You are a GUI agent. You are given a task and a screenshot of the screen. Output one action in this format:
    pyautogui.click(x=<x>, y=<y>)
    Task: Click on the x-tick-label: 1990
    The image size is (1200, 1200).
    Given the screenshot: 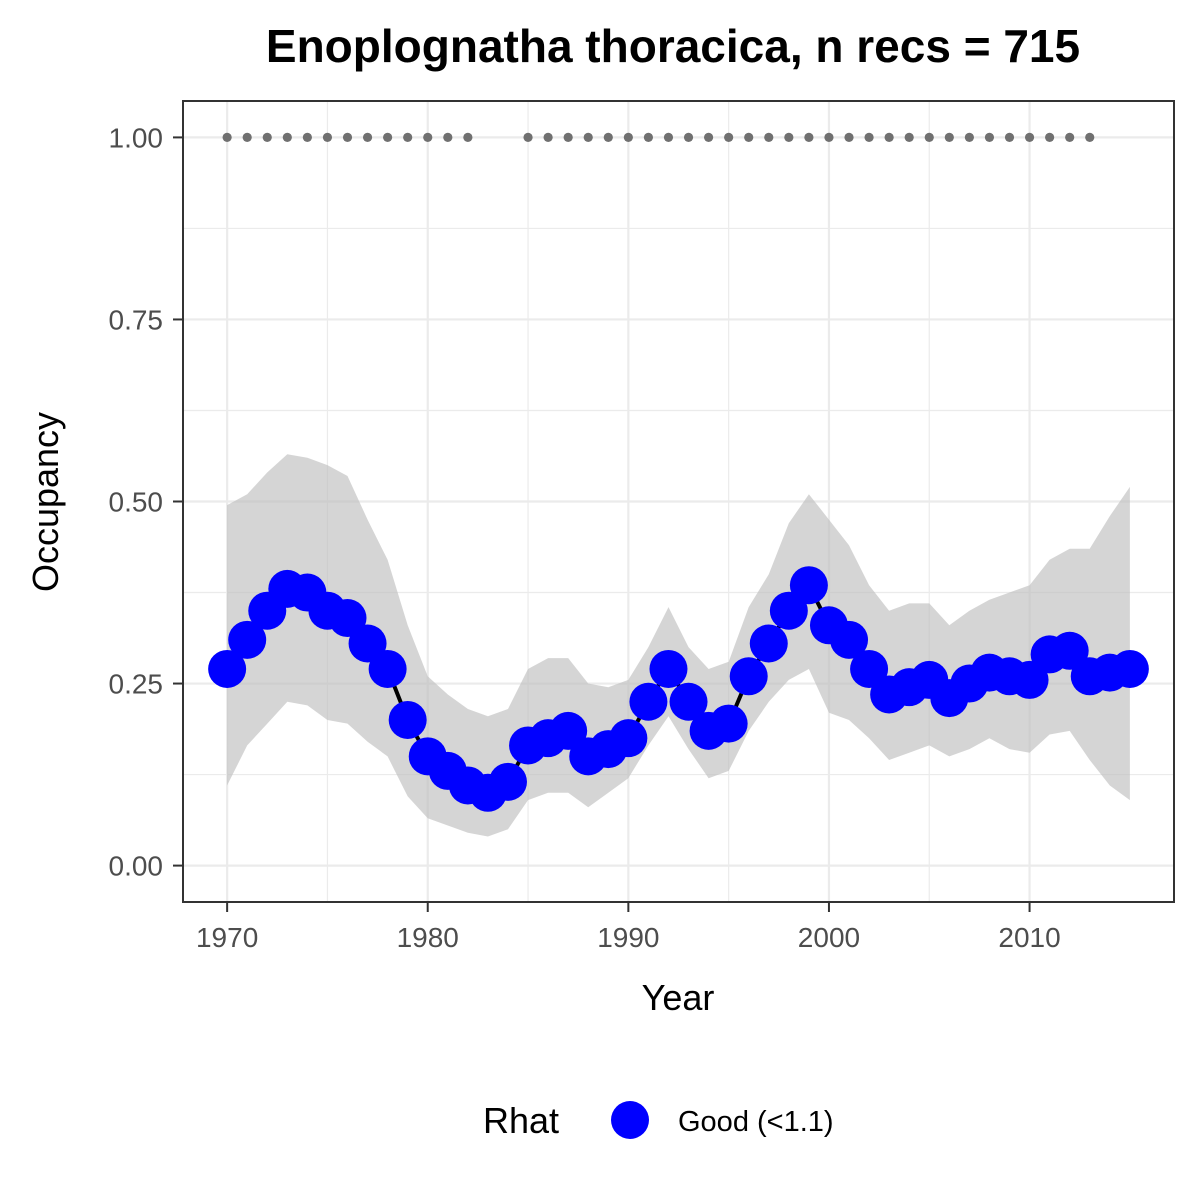 What is the action you would take?
    pyautogui.click(x=628, y=937)
    